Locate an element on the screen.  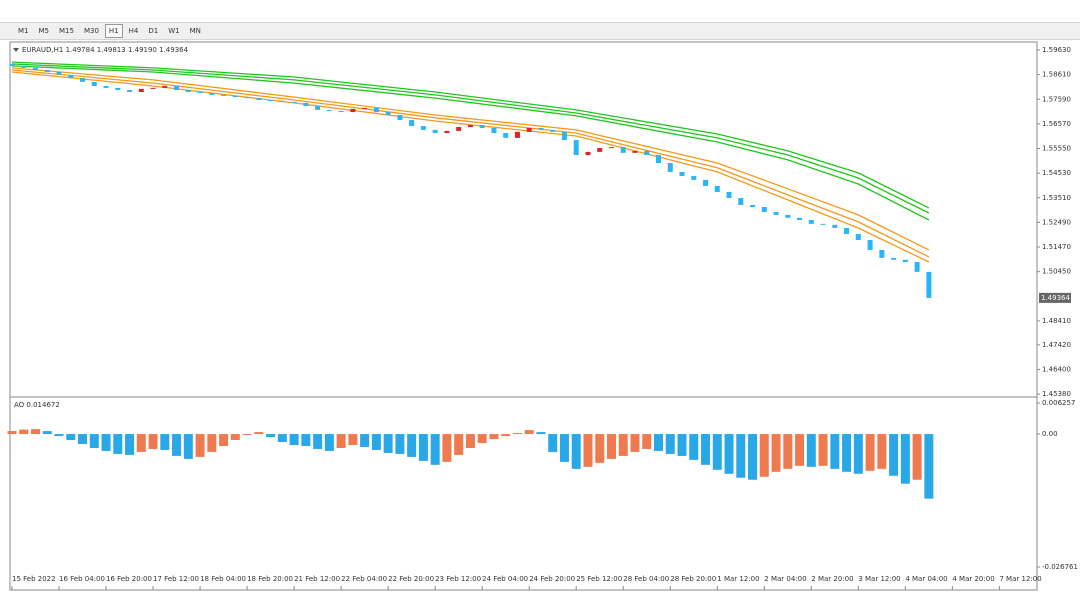
timeframe-button: M30 is located at coordinates (91, 31).